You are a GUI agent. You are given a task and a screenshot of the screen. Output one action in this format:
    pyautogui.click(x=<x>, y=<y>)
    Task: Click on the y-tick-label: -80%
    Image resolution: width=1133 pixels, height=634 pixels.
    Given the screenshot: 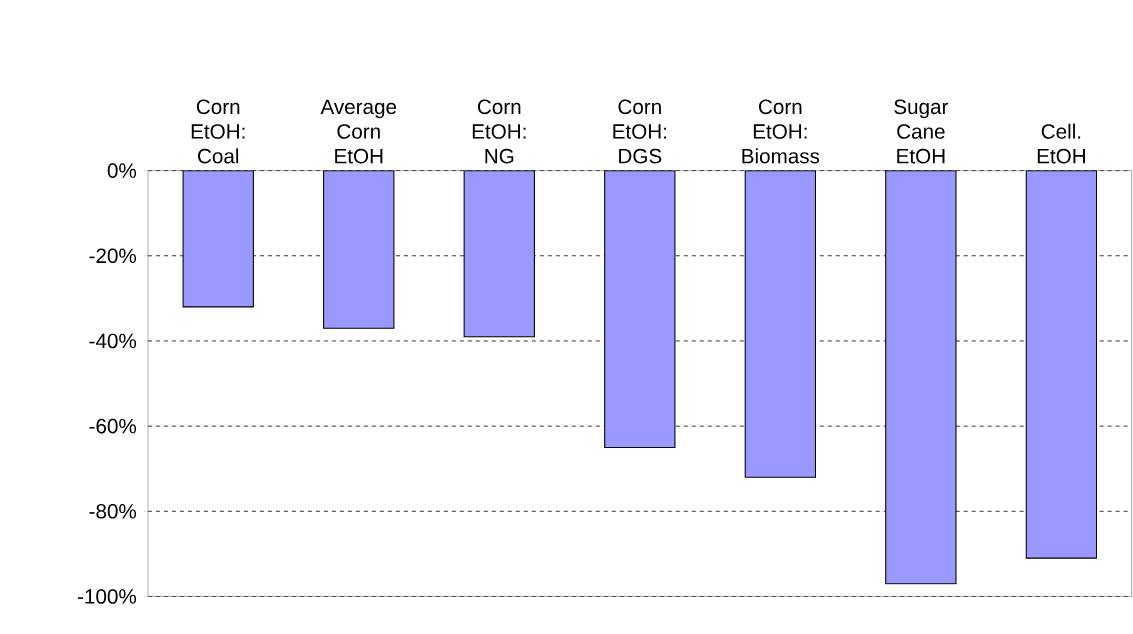 What is the action you would take?
    pyautogui.click(x=113, y=511)
    